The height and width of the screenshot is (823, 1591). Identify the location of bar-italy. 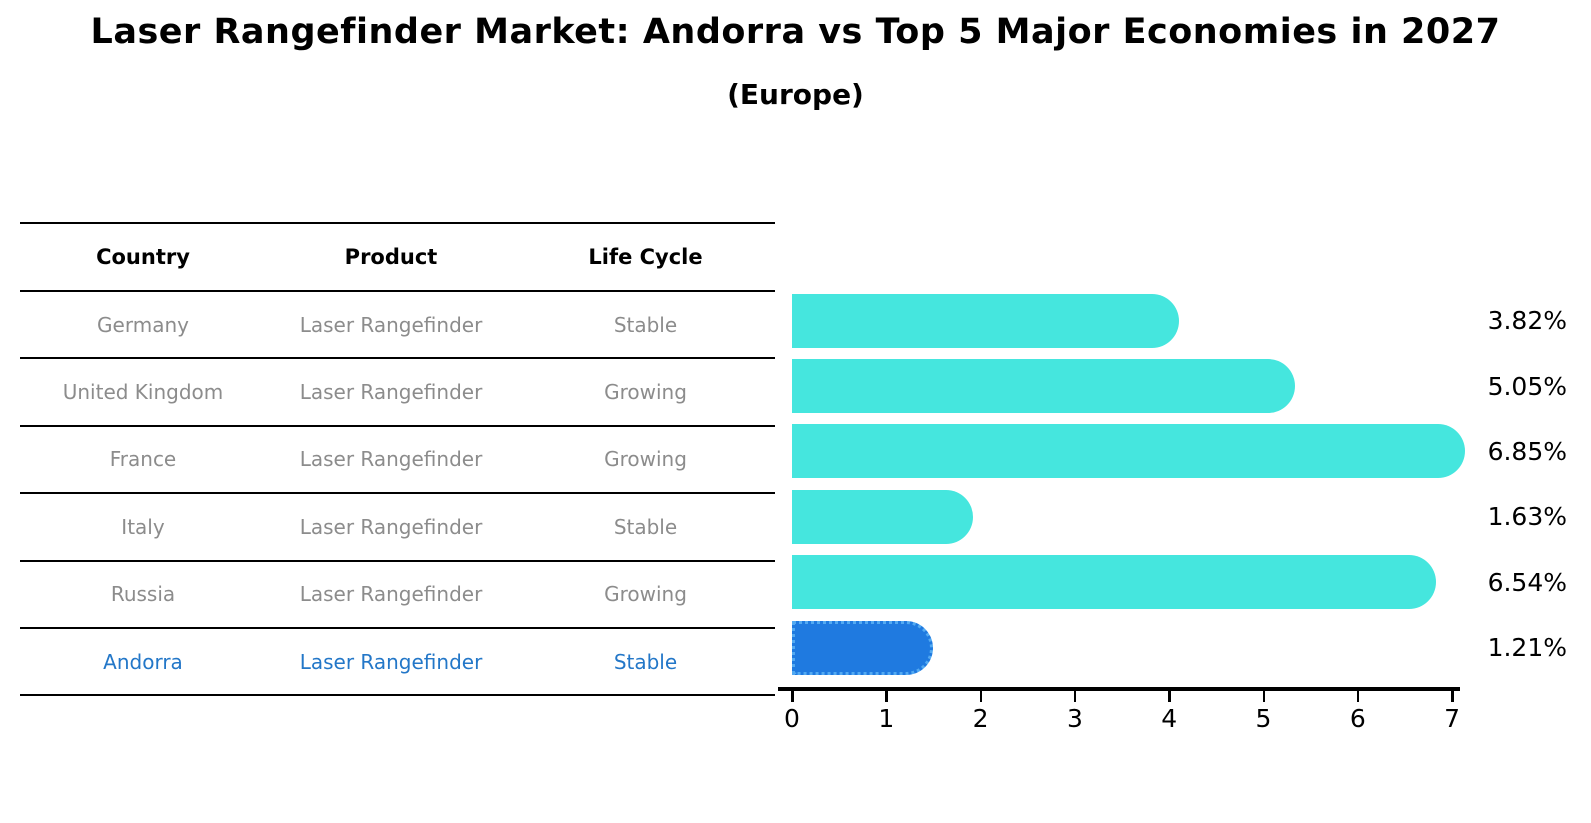
(882, 516).